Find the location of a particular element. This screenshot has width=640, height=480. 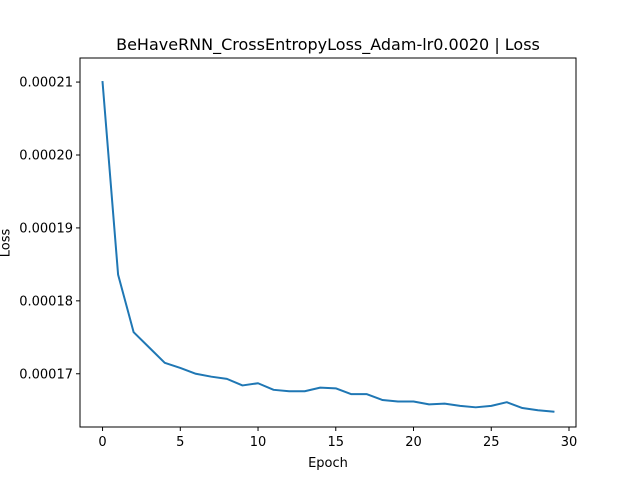

y-tick-label: 0.00018 is located at coordinates (46, 301).